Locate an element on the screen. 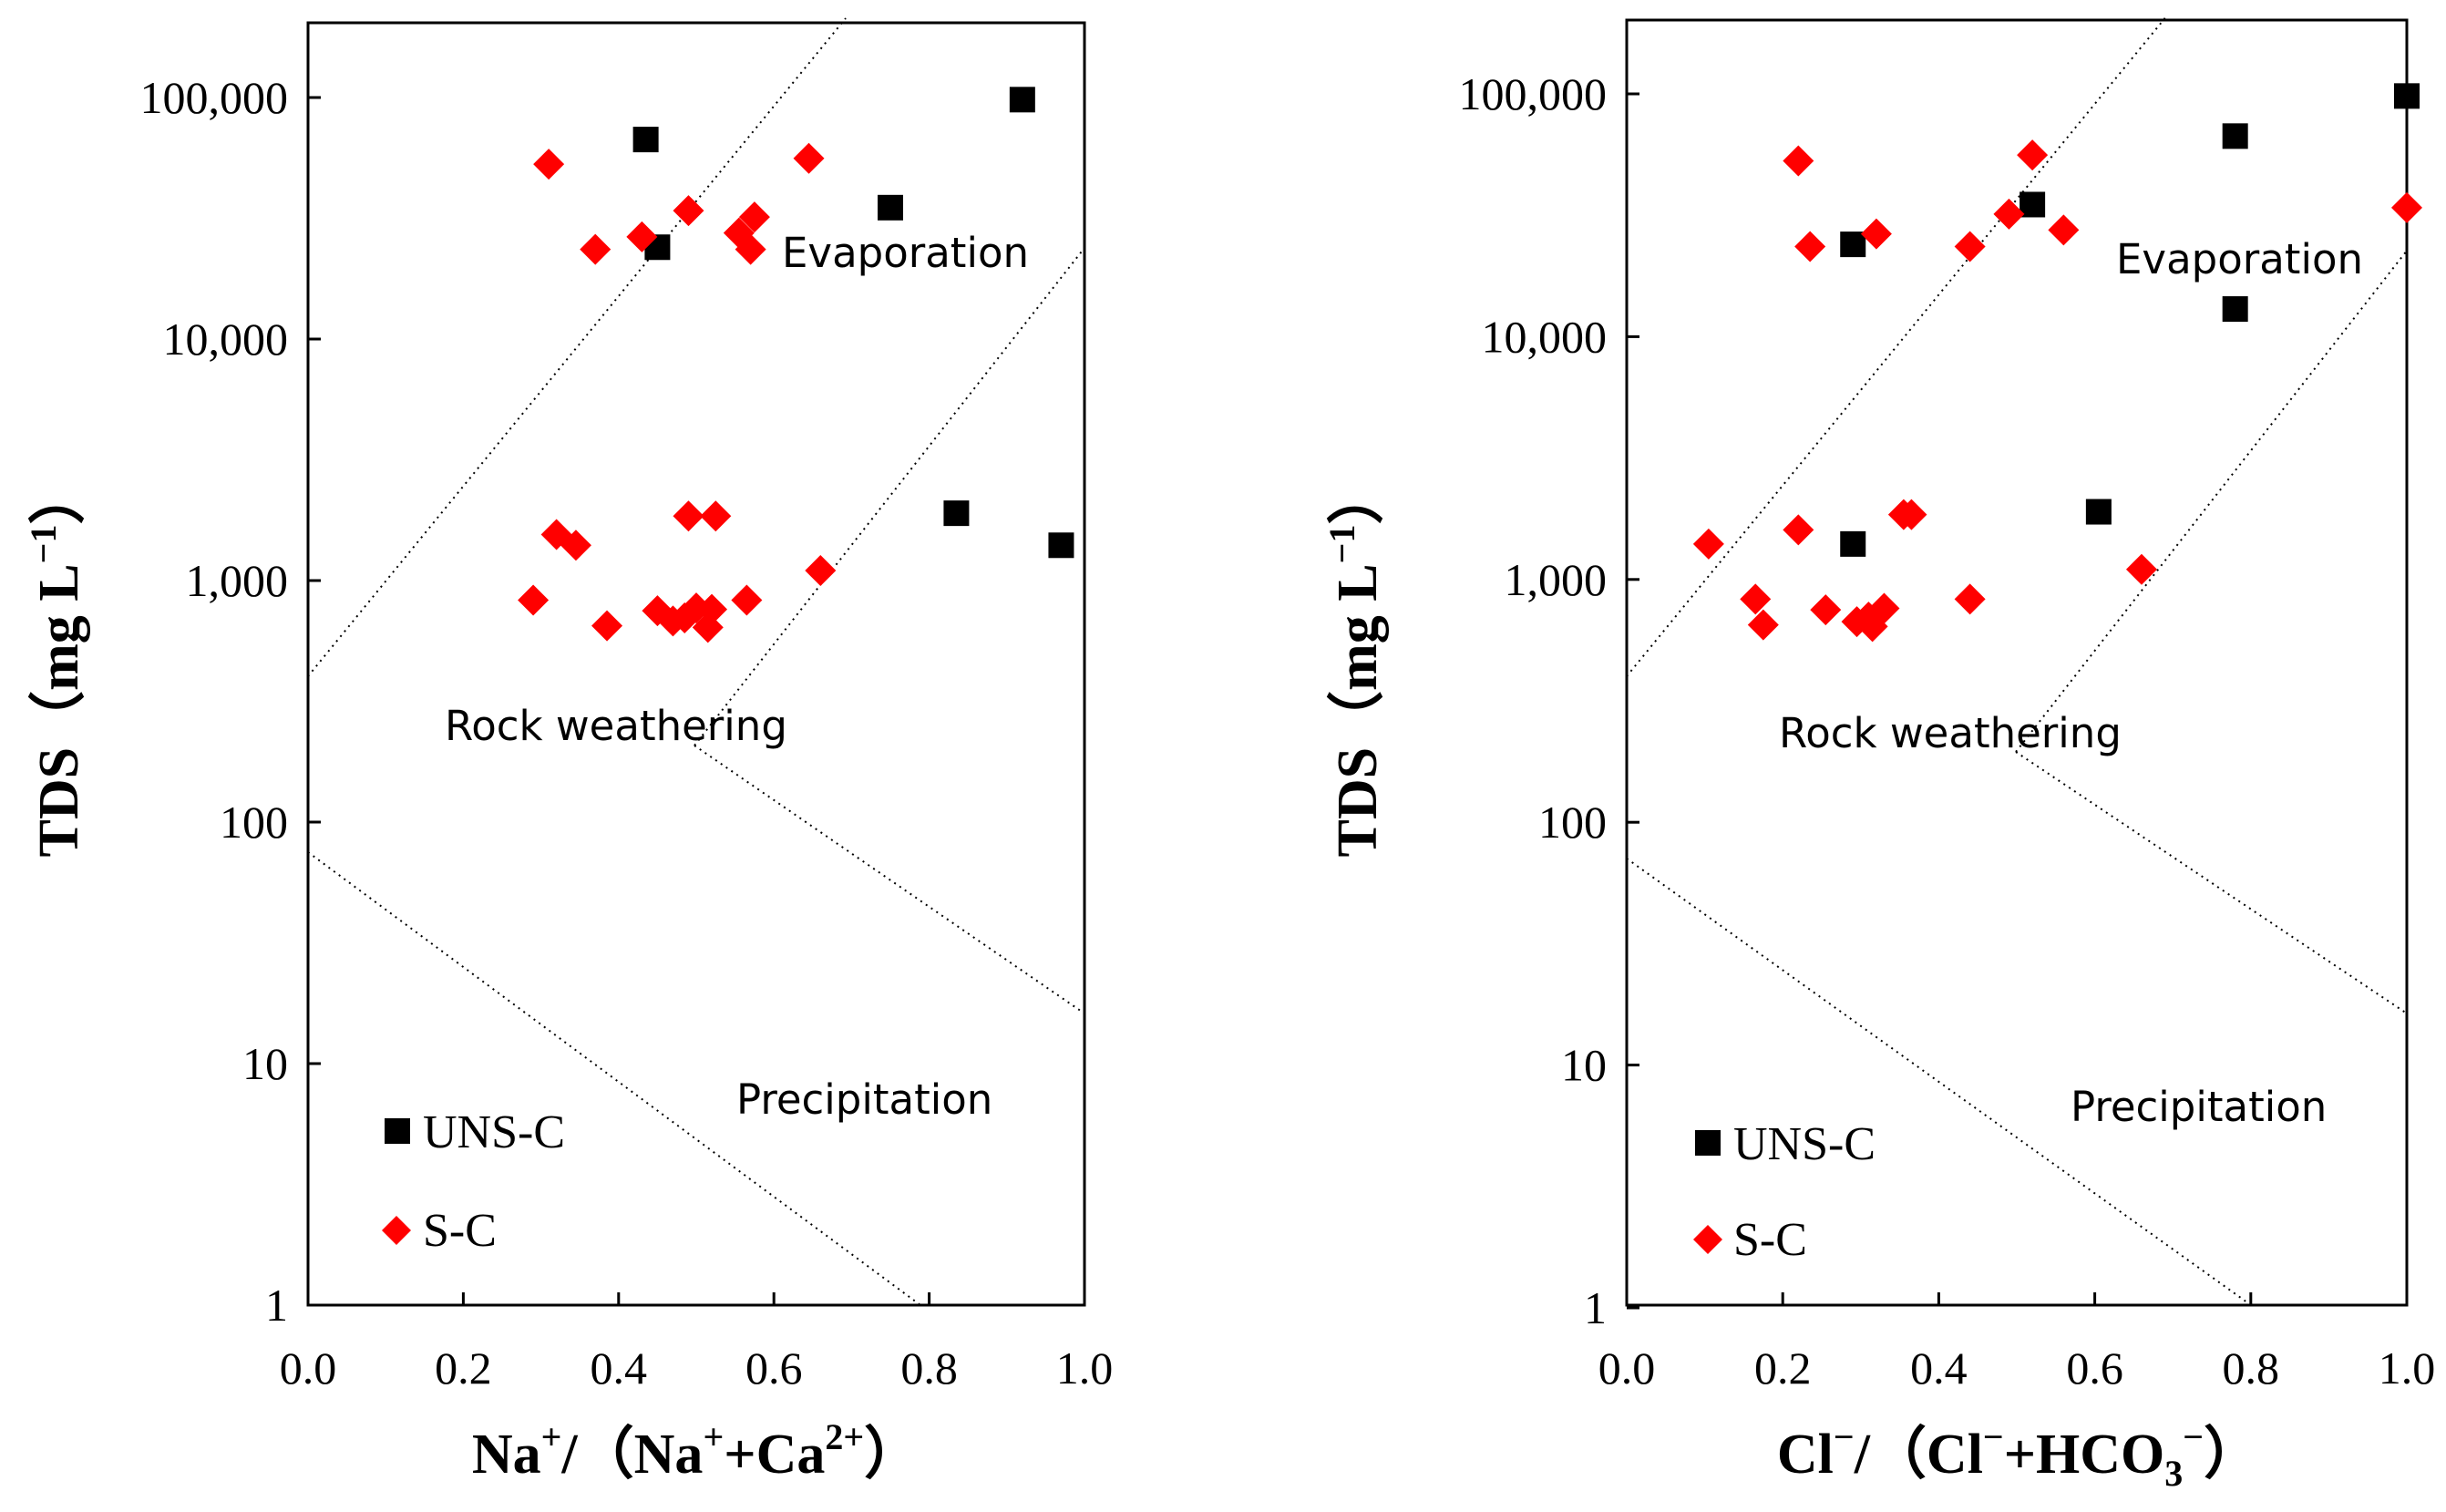  series-uns-c is located at coordinates (2130, 320).